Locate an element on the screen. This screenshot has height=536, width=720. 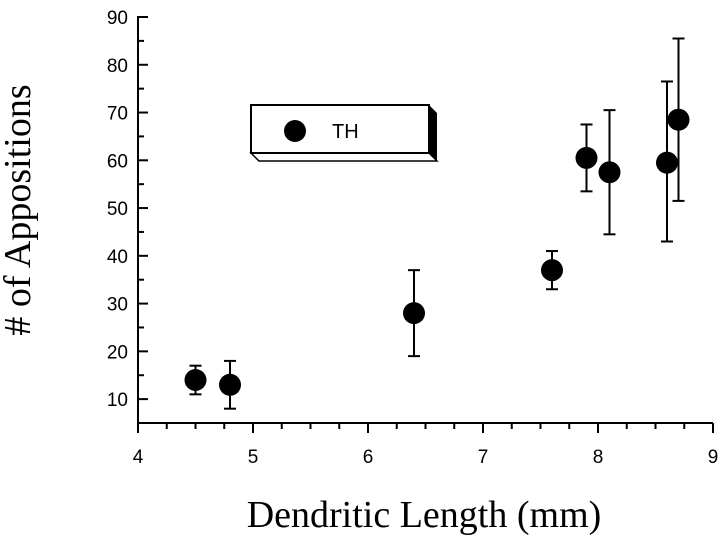
y-tick-label-80: 80 is located at coordinates (117, 66).